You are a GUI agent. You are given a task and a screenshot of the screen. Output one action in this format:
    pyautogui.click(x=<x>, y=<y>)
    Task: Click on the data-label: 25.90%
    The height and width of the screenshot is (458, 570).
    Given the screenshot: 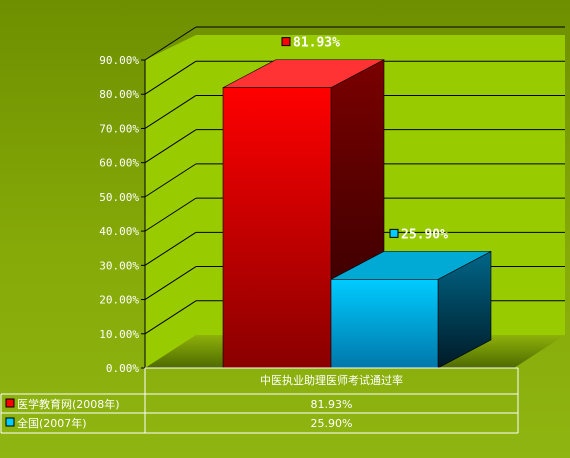 What is the action you would take?
    pyautogui.click(x=424, y=234)
    